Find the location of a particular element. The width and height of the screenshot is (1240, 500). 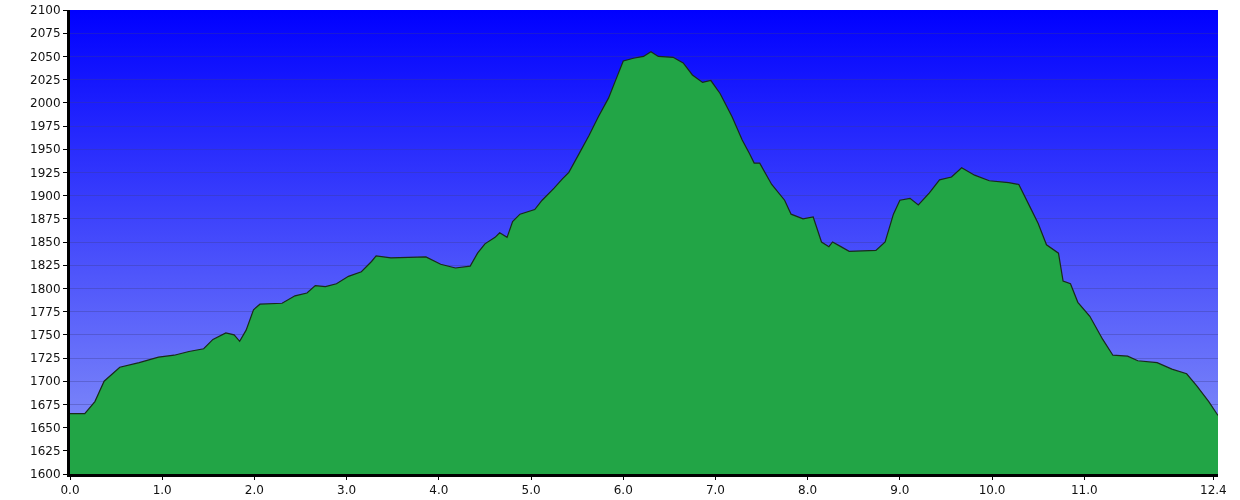

x-tick-label: 0.0 is located at coordinates (70, 490).